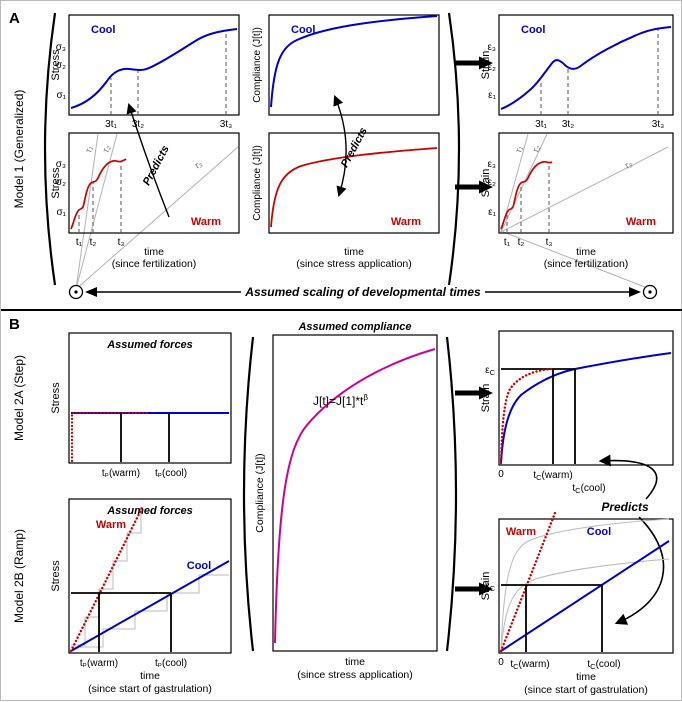 Image resolution: width=682 pixels, height=702 pixels. What do you see at coordinates (658, 124) in the screenshot?
I see `xtick: 3t₃` at bounding box center [658, 124].